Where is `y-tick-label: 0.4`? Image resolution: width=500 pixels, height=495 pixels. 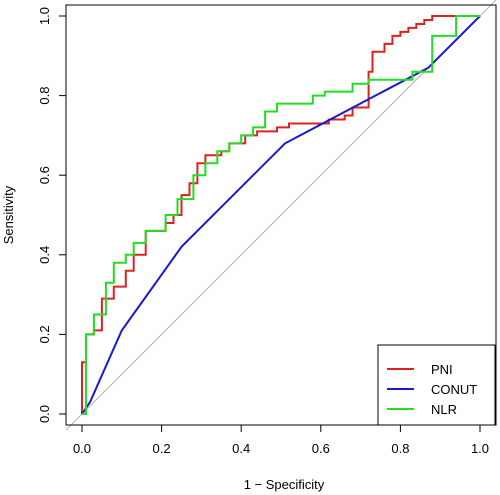 y-tick-label: 0.4 is located at coordinates (44, 255).